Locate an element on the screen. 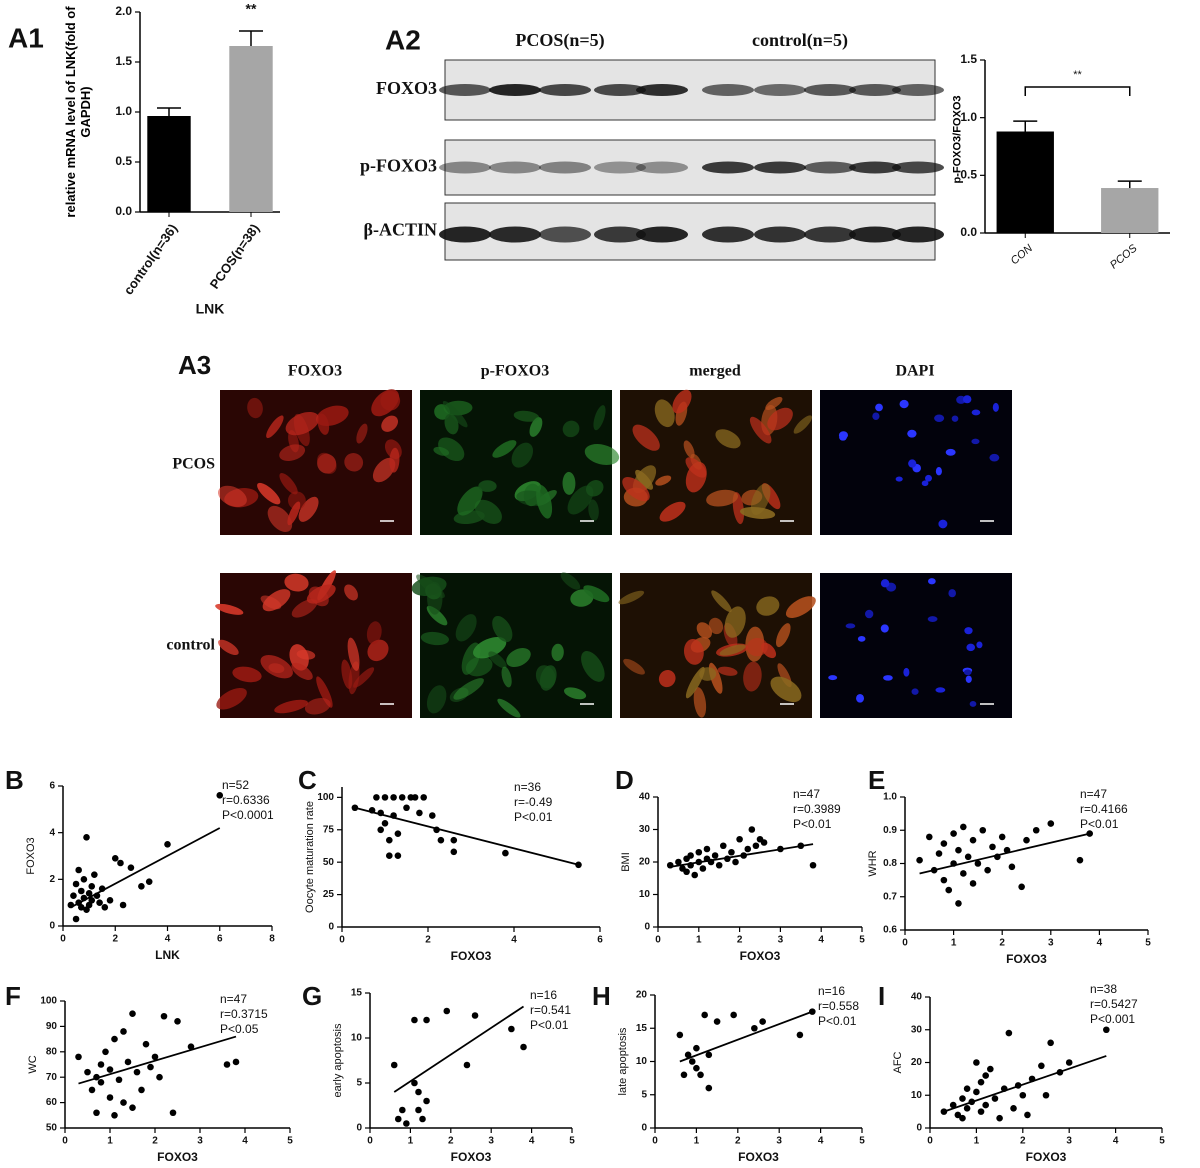  stat-label: r=0.5427 is located at coordinates (1114, 1004).